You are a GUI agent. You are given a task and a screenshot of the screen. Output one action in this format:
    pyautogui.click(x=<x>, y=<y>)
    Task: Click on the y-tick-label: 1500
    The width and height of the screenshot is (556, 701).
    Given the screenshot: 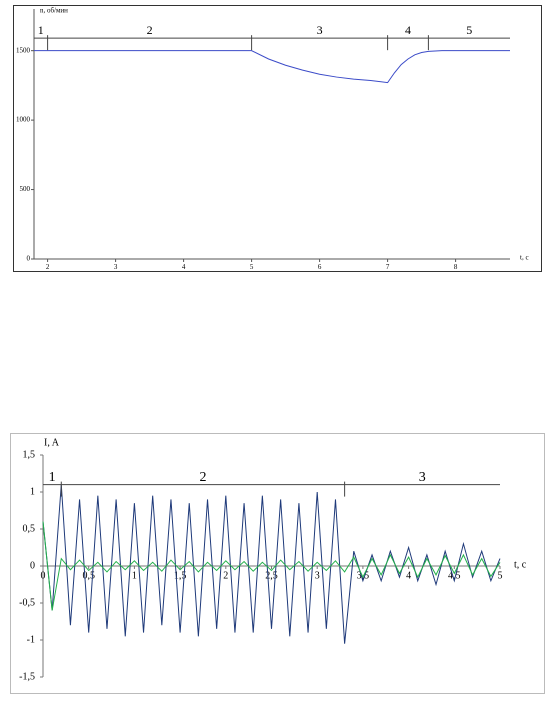 What is the action you would take?
    pyautogui.click(x=23, y=50)
    